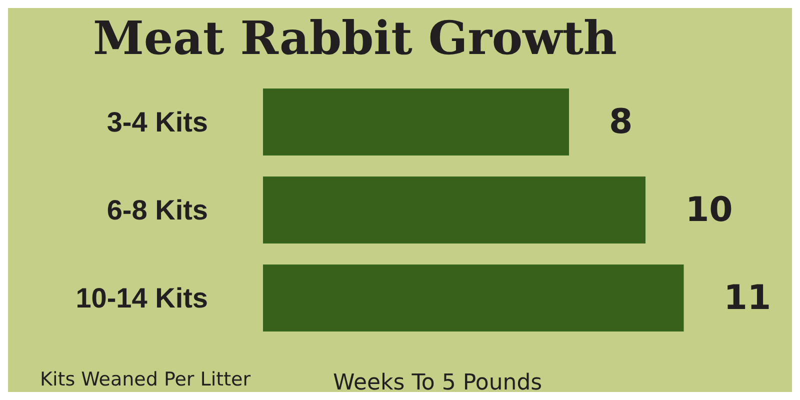 This screenshot has width=800, height=400. I want to click on x-axis-title: Weeks To 5 Pounds, so click(437, 383).